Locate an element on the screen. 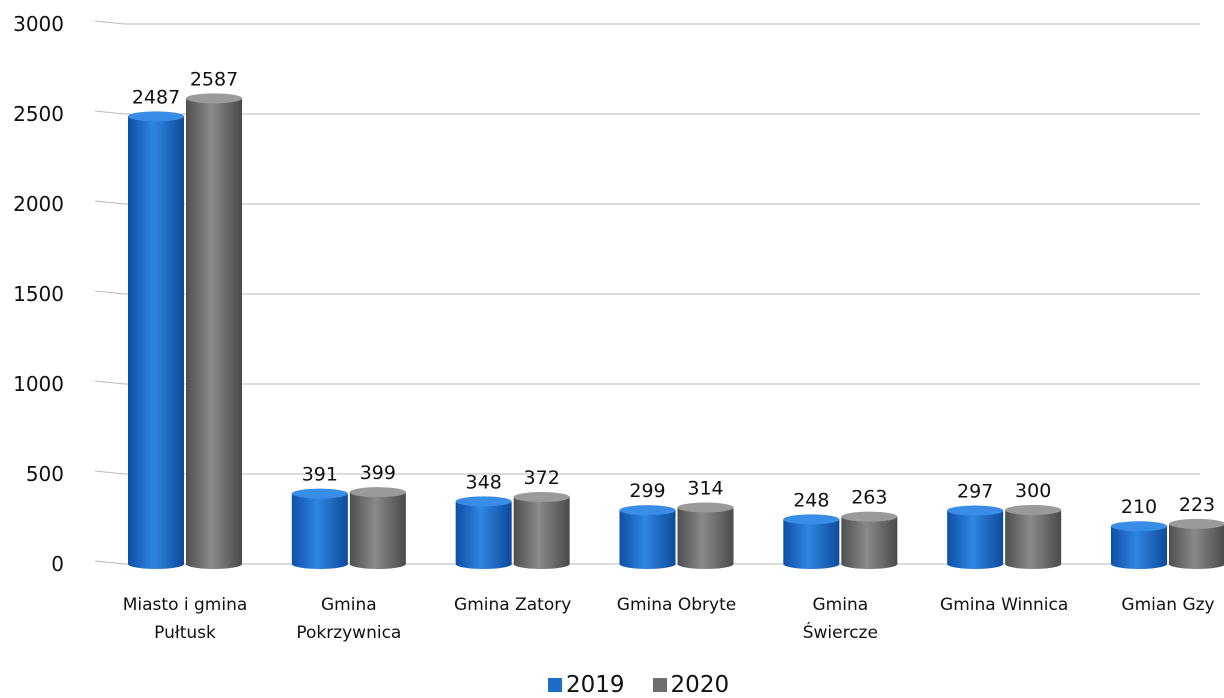 The image size is (1224, 698). legend-swatch-2020 is located at coordinates (659, 685).